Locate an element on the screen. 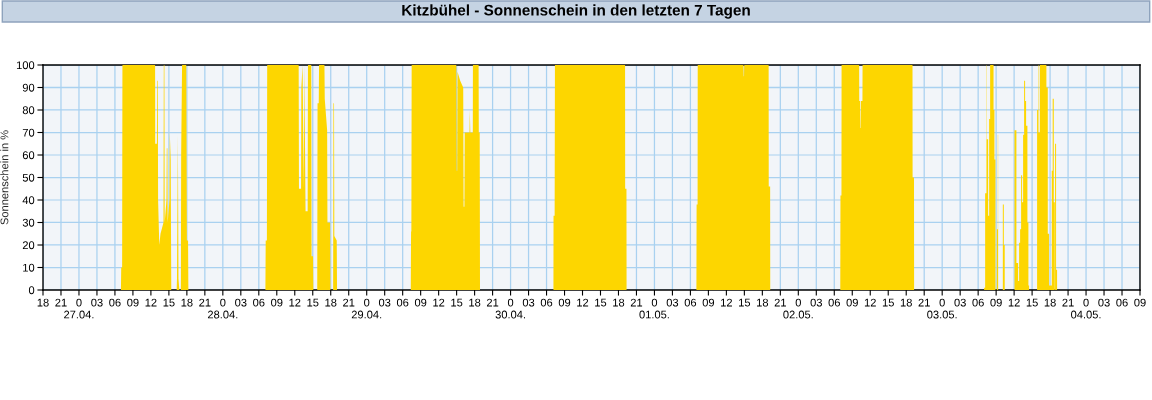 This screenshot has height=400, width=1152. y-tick-label: 80 is located at coordinates (28, 110).